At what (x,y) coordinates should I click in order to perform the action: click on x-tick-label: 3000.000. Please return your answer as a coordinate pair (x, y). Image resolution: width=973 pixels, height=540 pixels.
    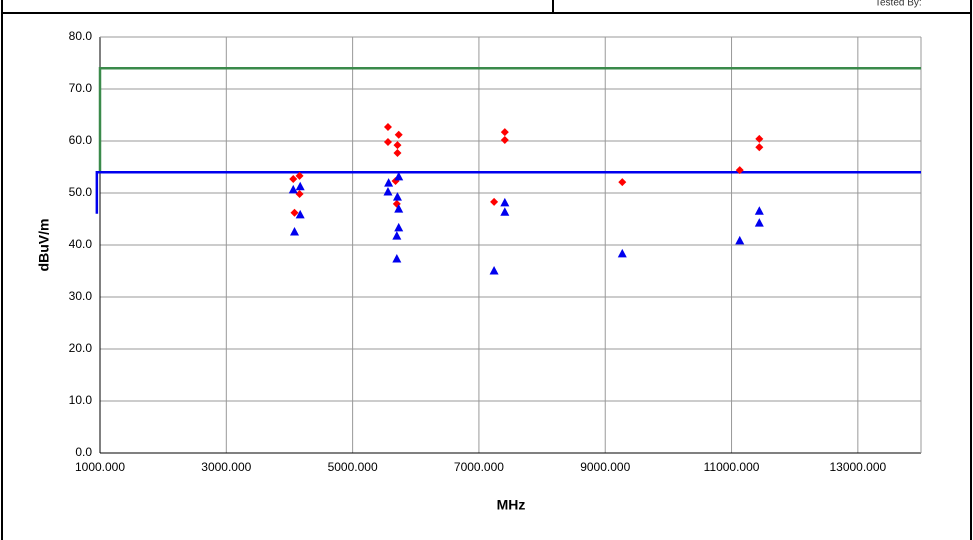
    Looking at the image, I should click on (226, 467).